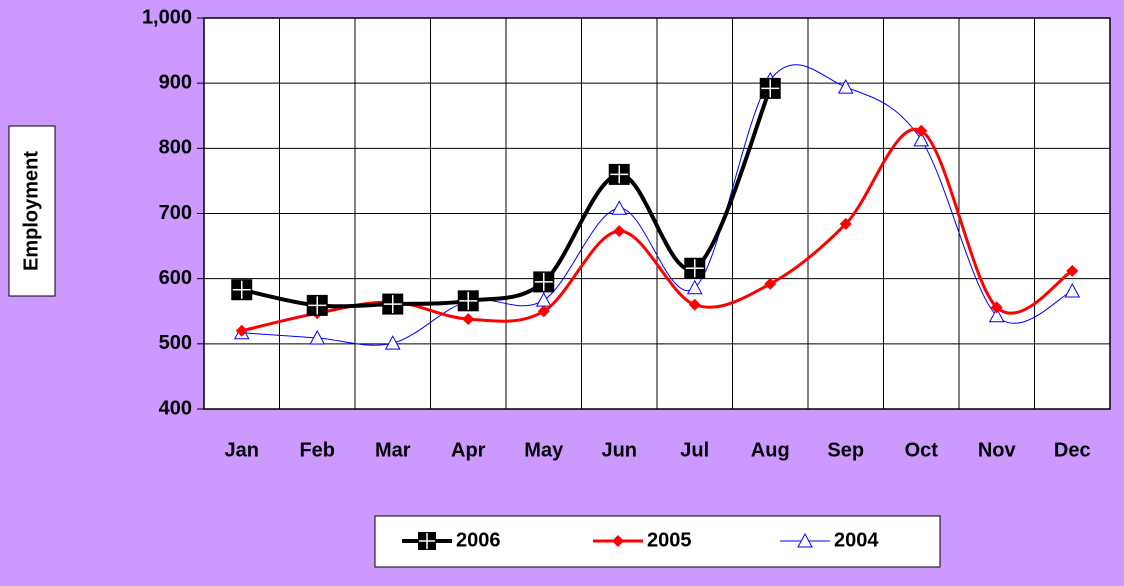 The width and height of the screenshot is (1124, 586). What do you see at coordinates (242, 450) in the screenshot?
I see `x-tick-label: Jan` at bounding box center [242, 450].